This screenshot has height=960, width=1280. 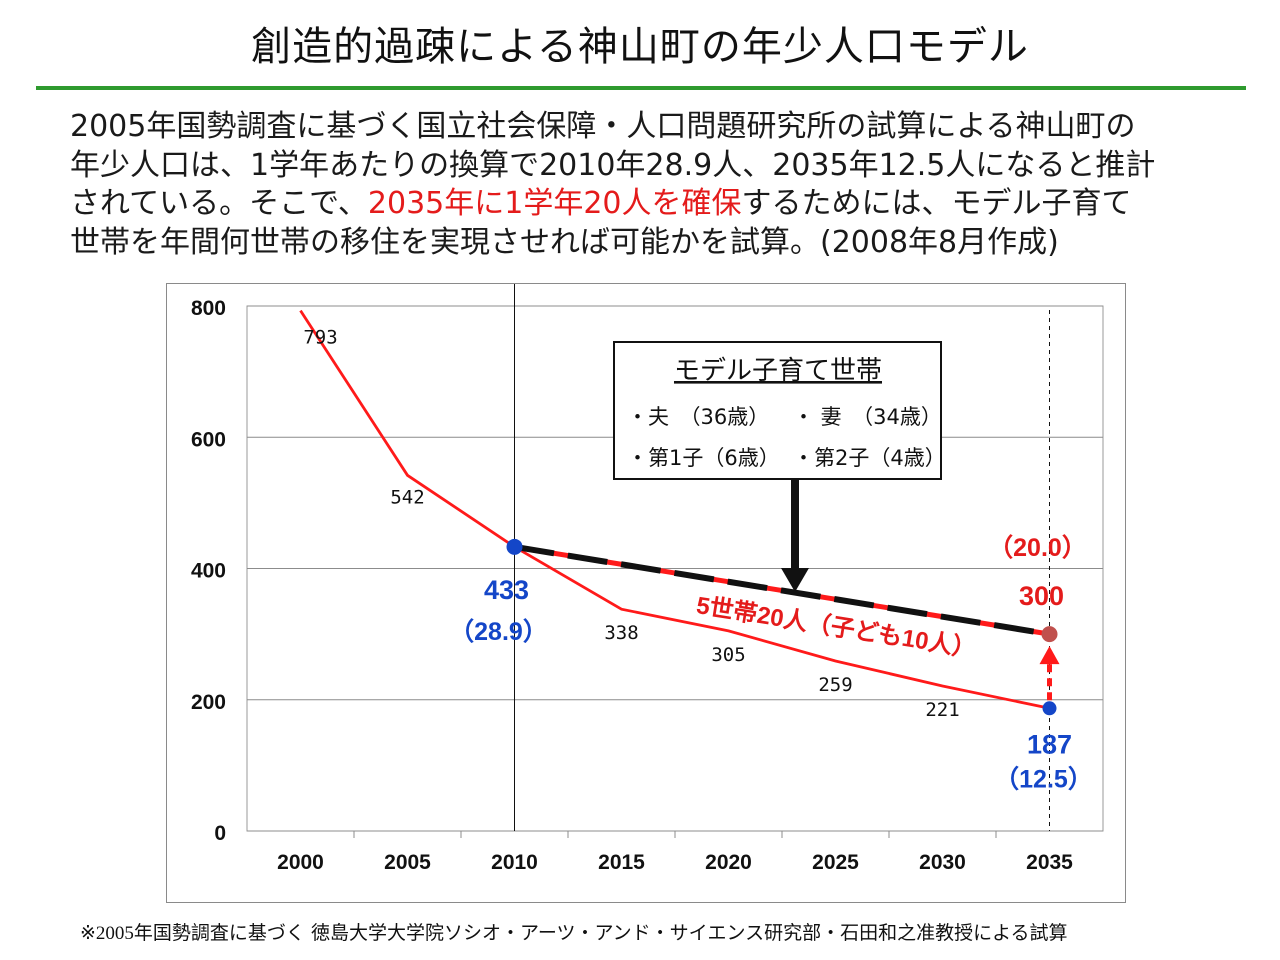 I want to click on model-box-item: ・第1子（6歳）, so click(x=703, y=458).